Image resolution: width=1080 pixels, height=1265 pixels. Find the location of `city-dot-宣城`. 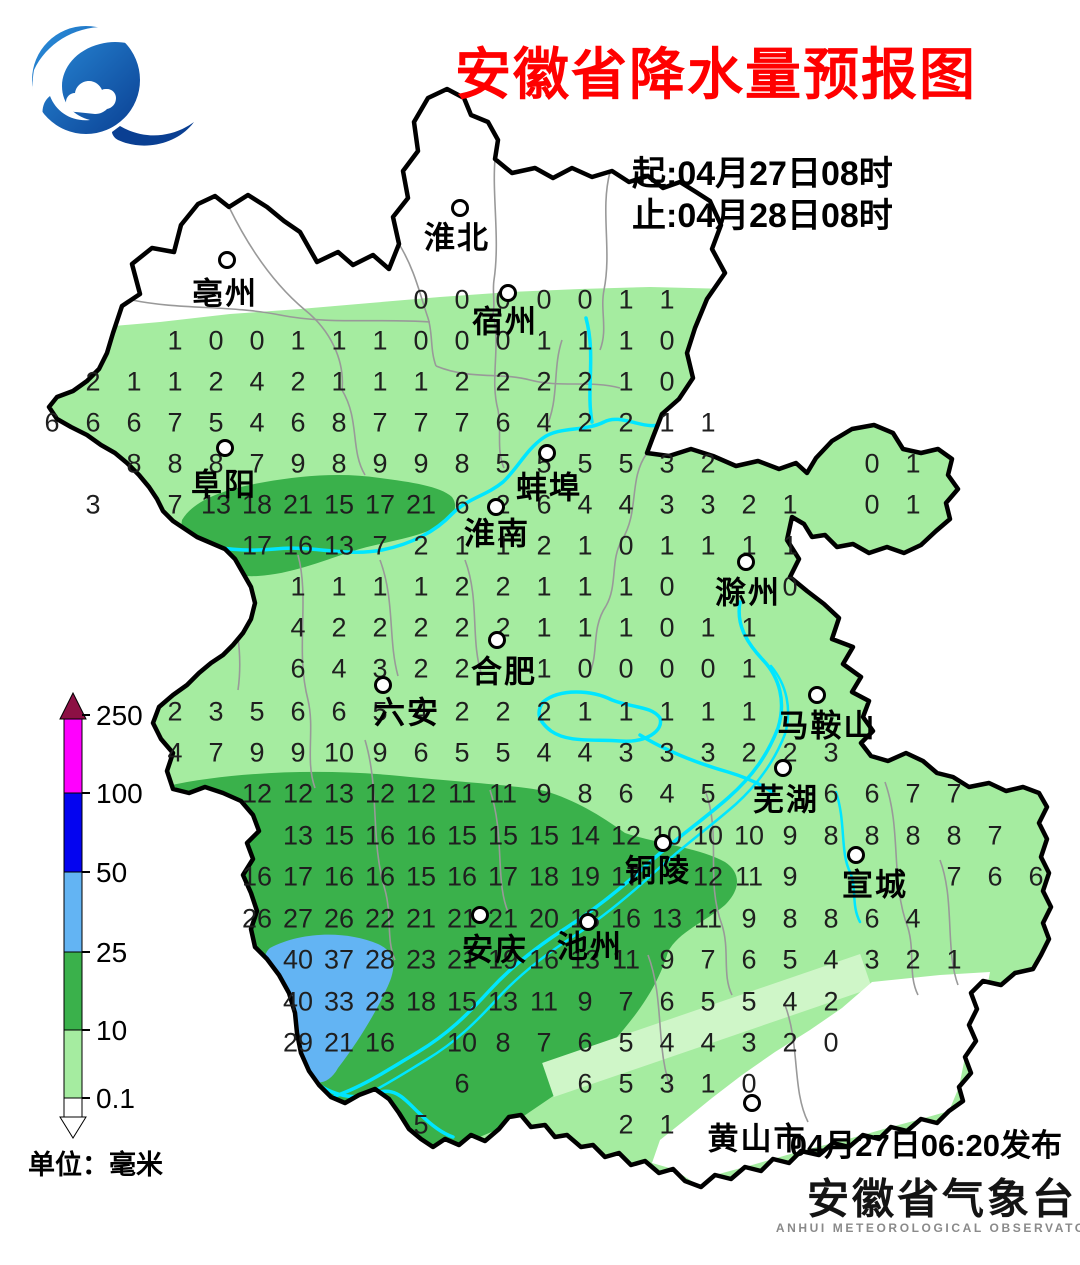

city-dot-宣城 is located at coordinates (856, 855).